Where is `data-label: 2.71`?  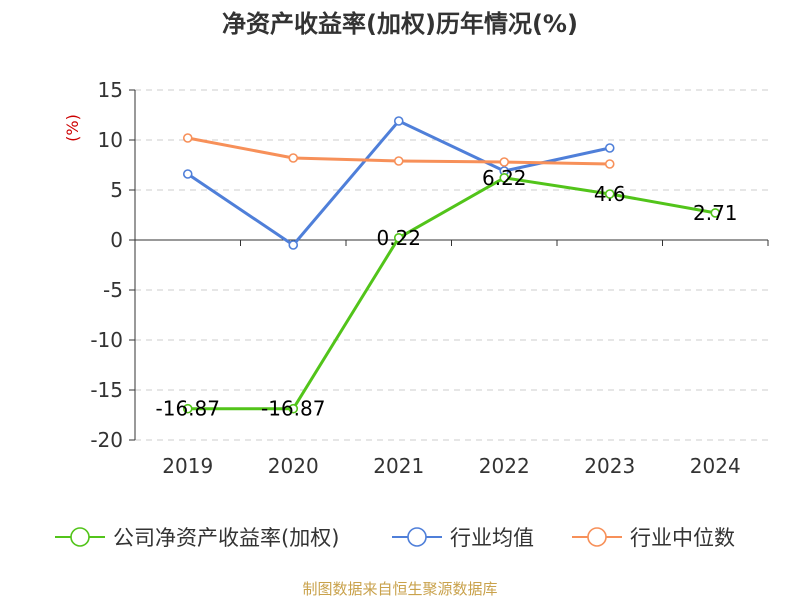
data-label: 2.71 is located at coordinates (715, 213).